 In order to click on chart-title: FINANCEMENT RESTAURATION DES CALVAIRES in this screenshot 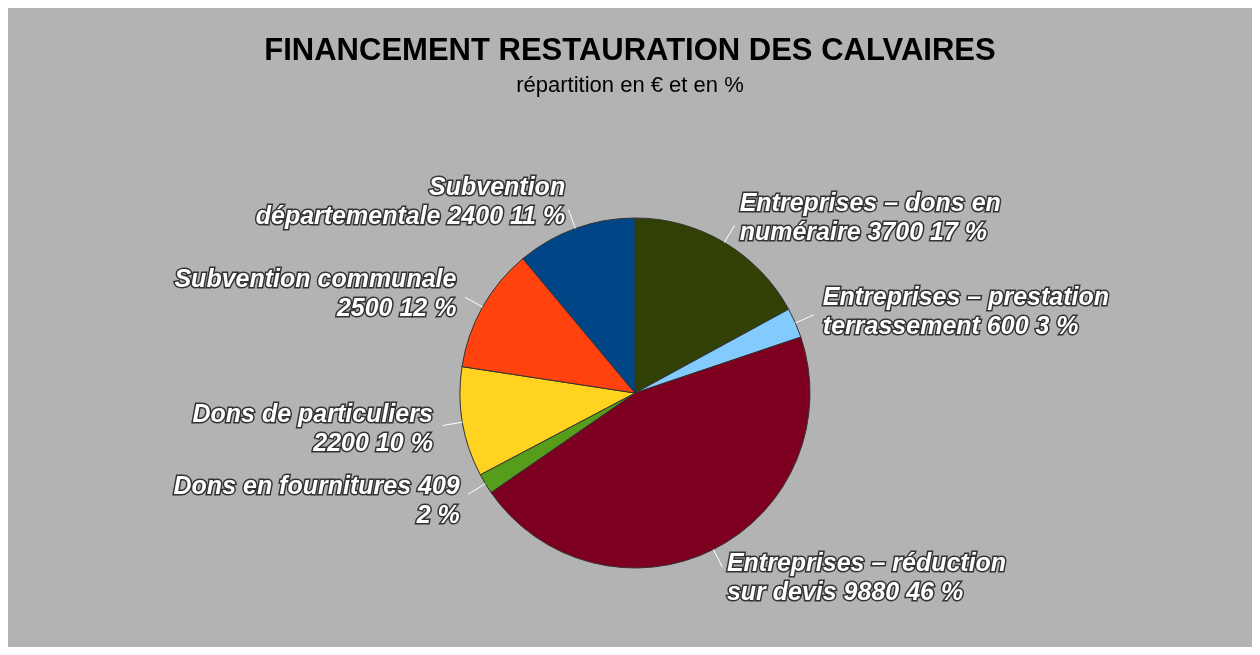, I will do `click(630, 49)`.